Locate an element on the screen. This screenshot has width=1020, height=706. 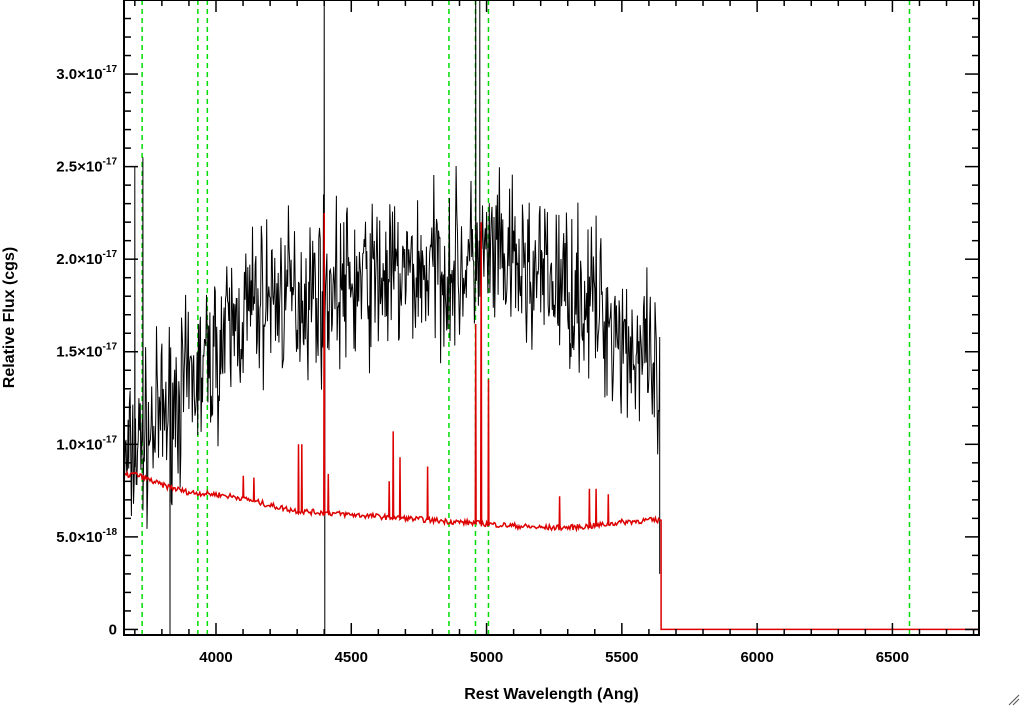
x-axis-label: Rest Wavelength (Ang) is located at coordinates (551, 694).